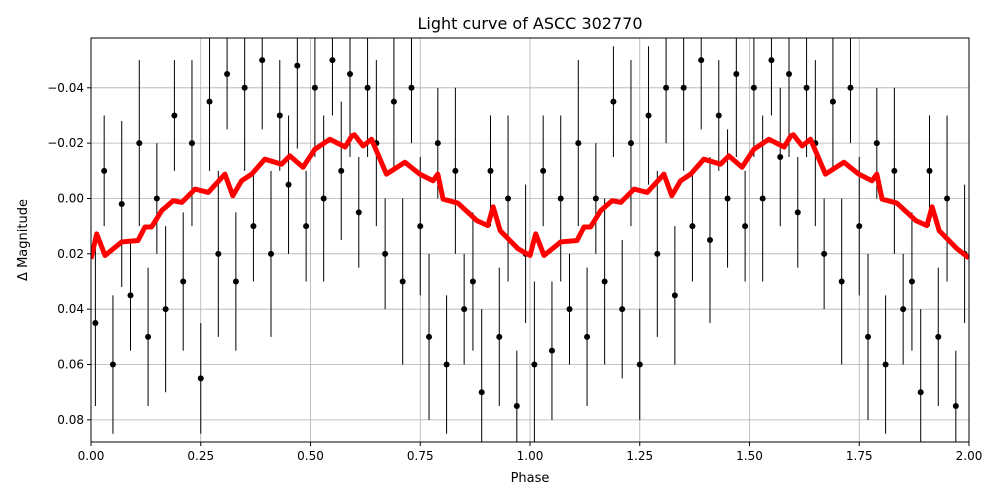 Image resolution: width=1000 pixels, height=504 pixels. I want to click on x-tick-label: 1.75, so click(859, 456).